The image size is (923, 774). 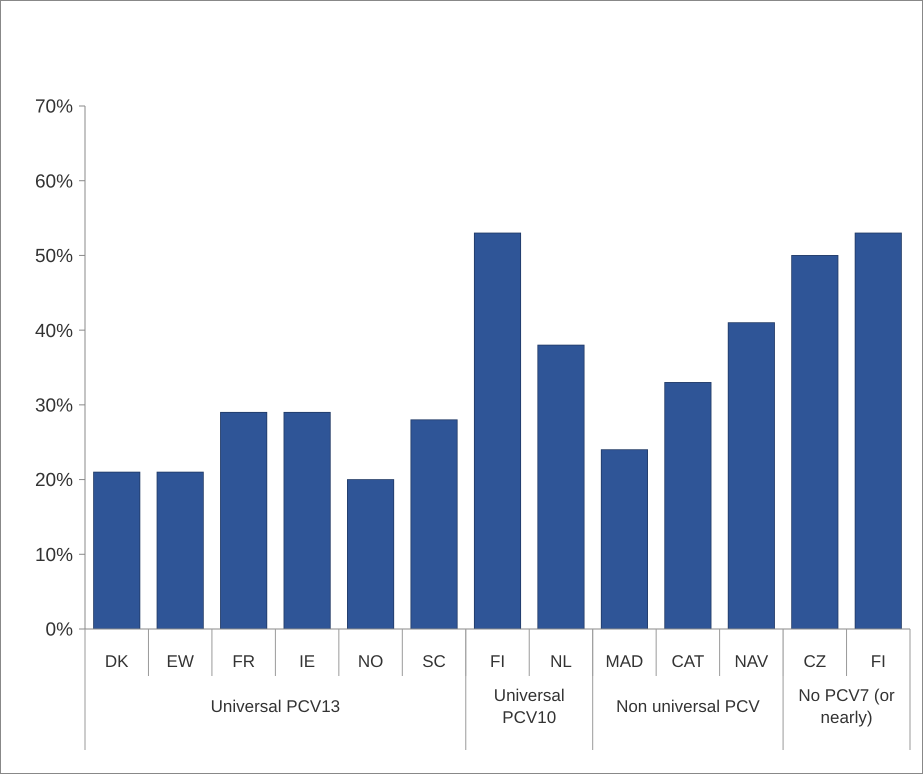 What do you see at coordinates (54, 406) in the screenshot?
I see `y-tick-label: 30%` at bounding box center [54, 406].